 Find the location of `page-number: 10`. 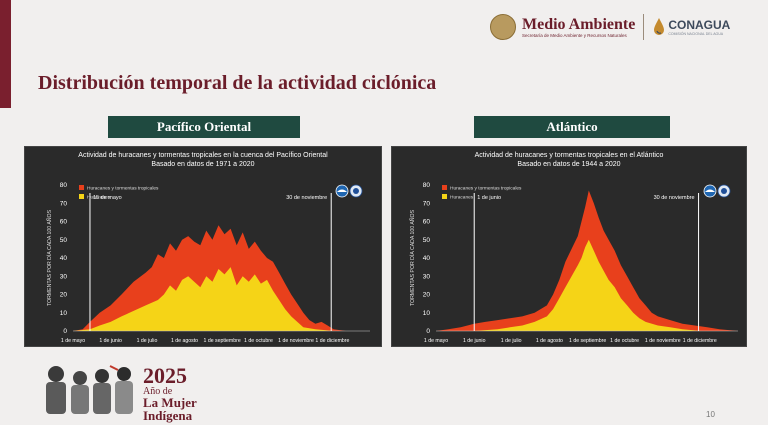

page-number: 10 is located at coordinates (710, 414).